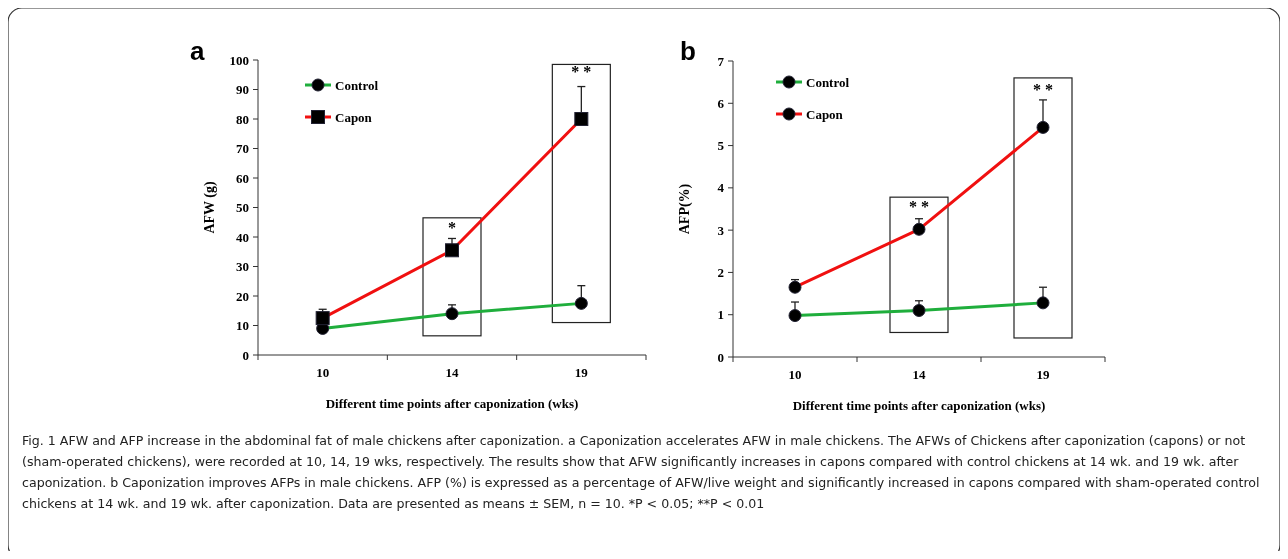  I want to click on y-tick-label: 60, so click(242, 178).